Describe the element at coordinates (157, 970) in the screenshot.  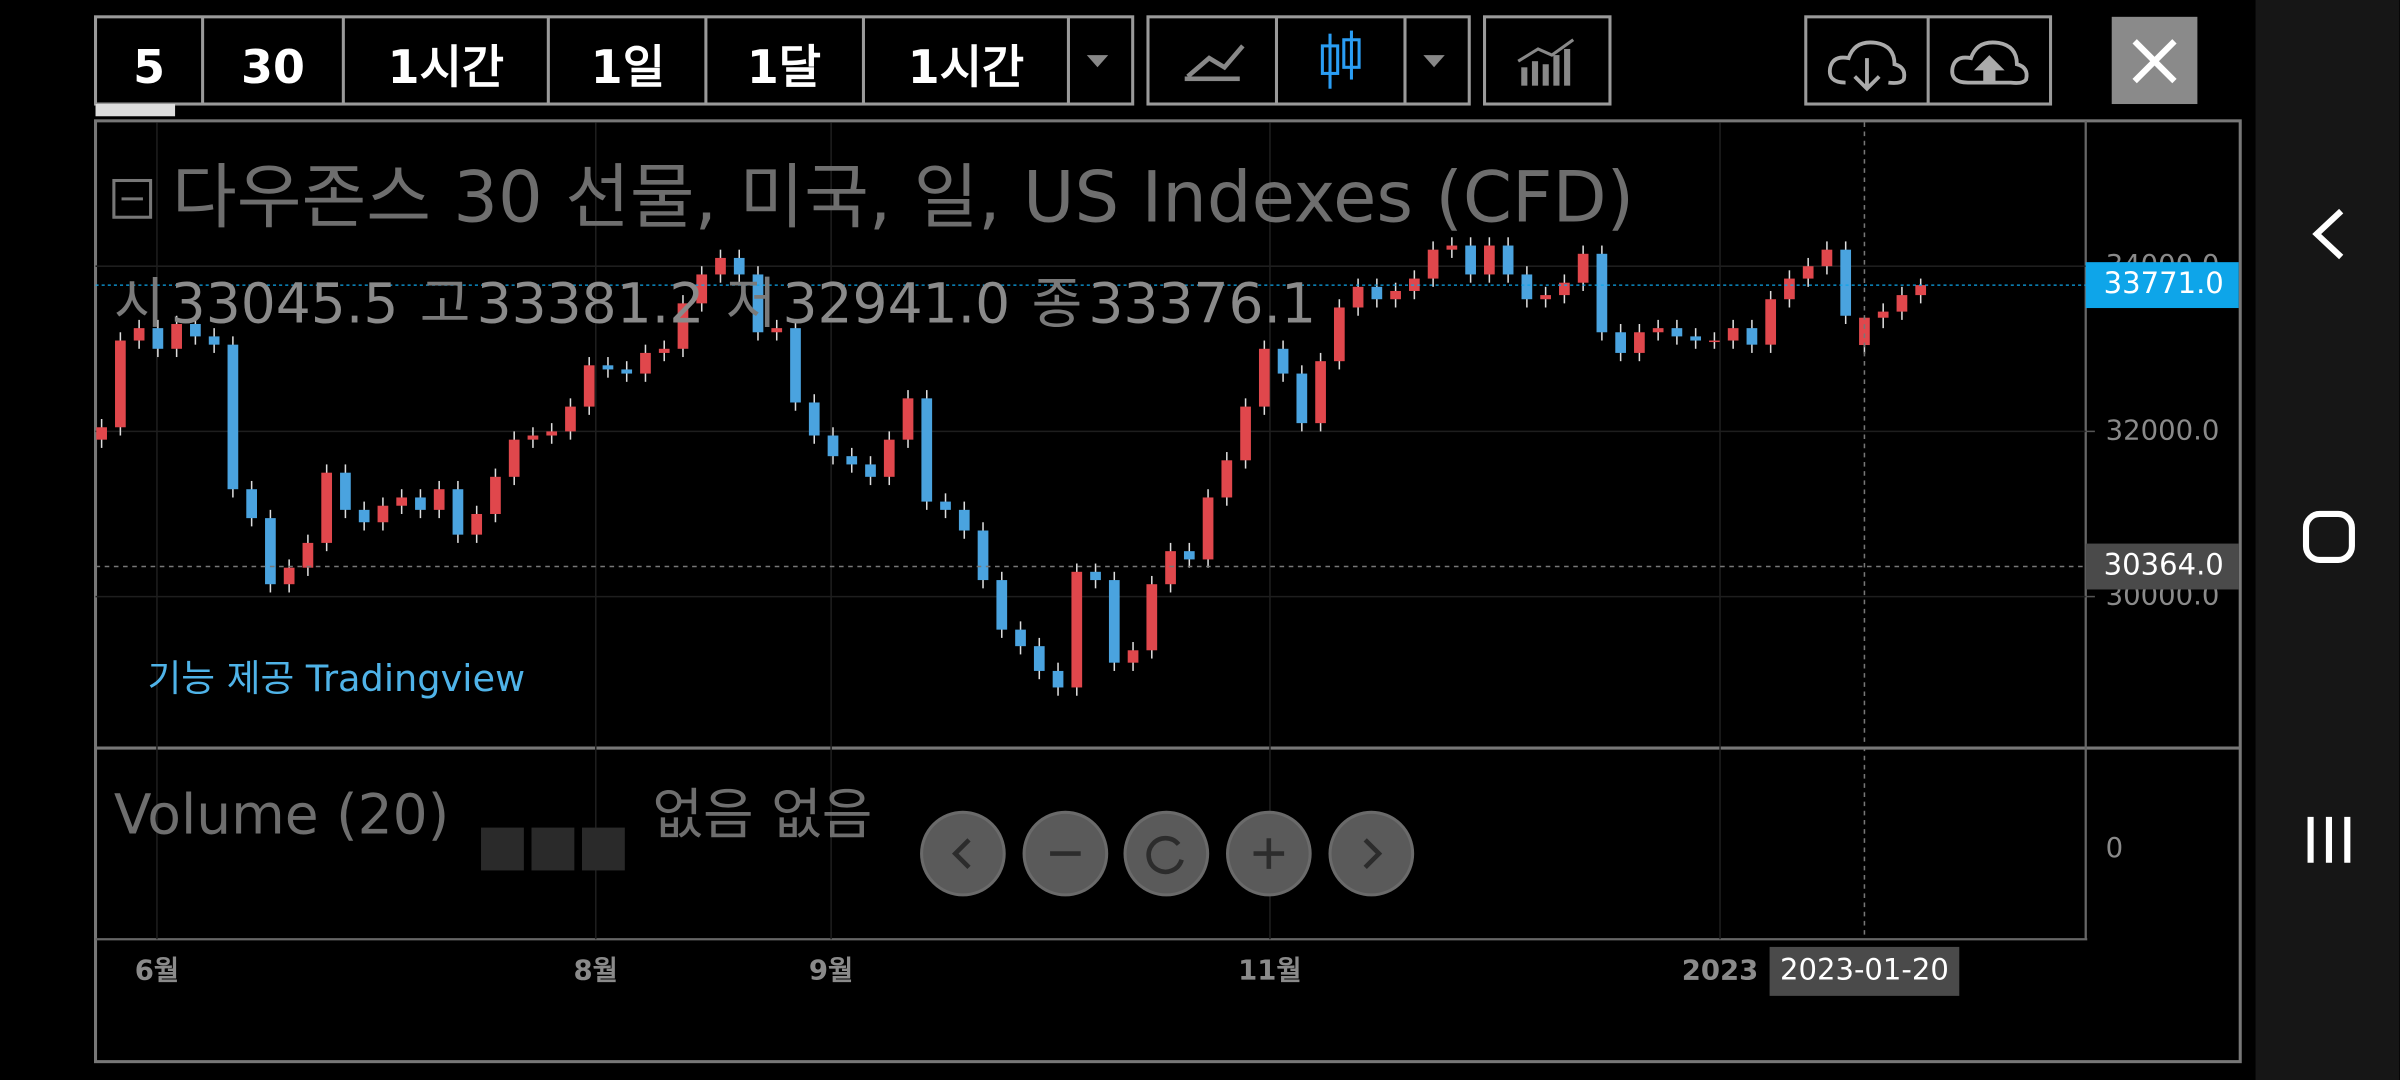
I see `x-tick-label: 6월` at that location.